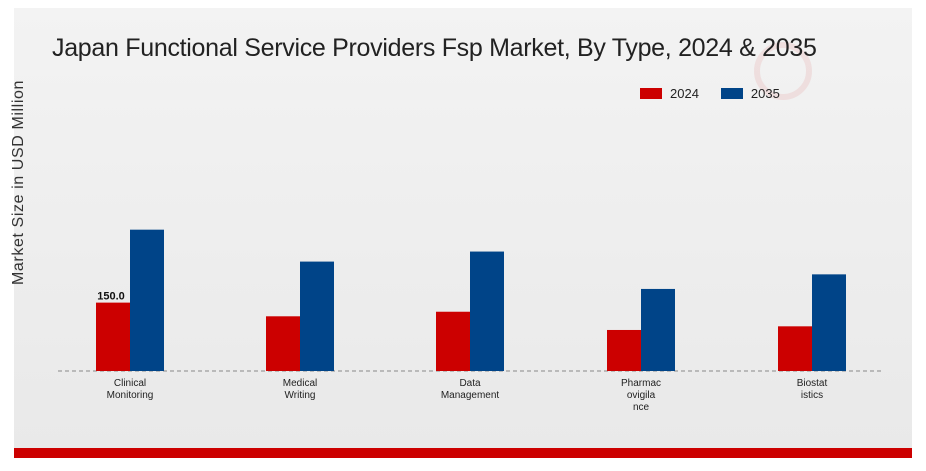  What do you see at coordinates (641, 407) in the screenshot?
I see `x-tick-label-3-2: nce` at bounding box center [641, 407].